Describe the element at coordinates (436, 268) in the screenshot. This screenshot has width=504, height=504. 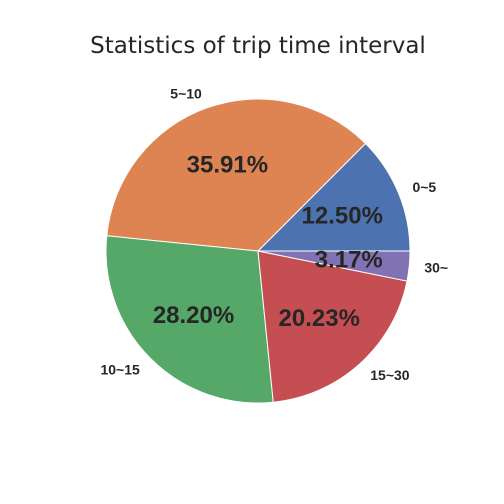
I see `category-label-30: 30~` at that location.